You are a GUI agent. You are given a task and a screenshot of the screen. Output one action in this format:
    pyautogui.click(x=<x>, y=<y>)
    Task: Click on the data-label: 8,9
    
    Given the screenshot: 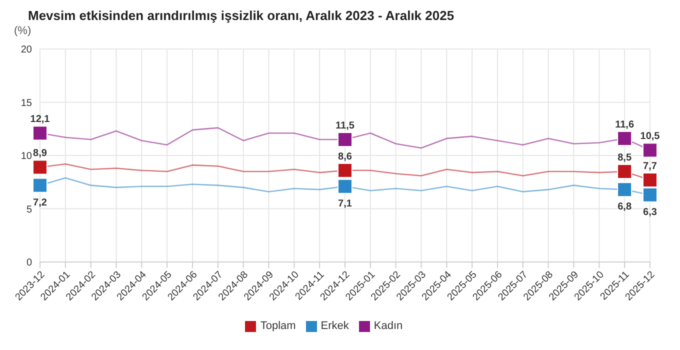 What is the action you would take?
    pyautogui.click(x=40, y=154)
    